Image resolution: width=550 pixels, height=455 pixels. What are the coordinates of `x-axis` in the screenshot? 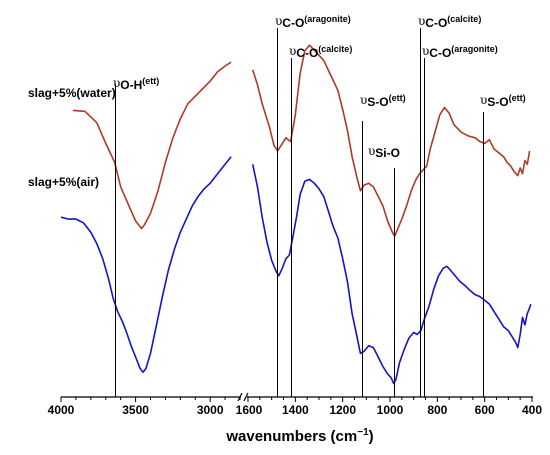 It's located at (296, 397).